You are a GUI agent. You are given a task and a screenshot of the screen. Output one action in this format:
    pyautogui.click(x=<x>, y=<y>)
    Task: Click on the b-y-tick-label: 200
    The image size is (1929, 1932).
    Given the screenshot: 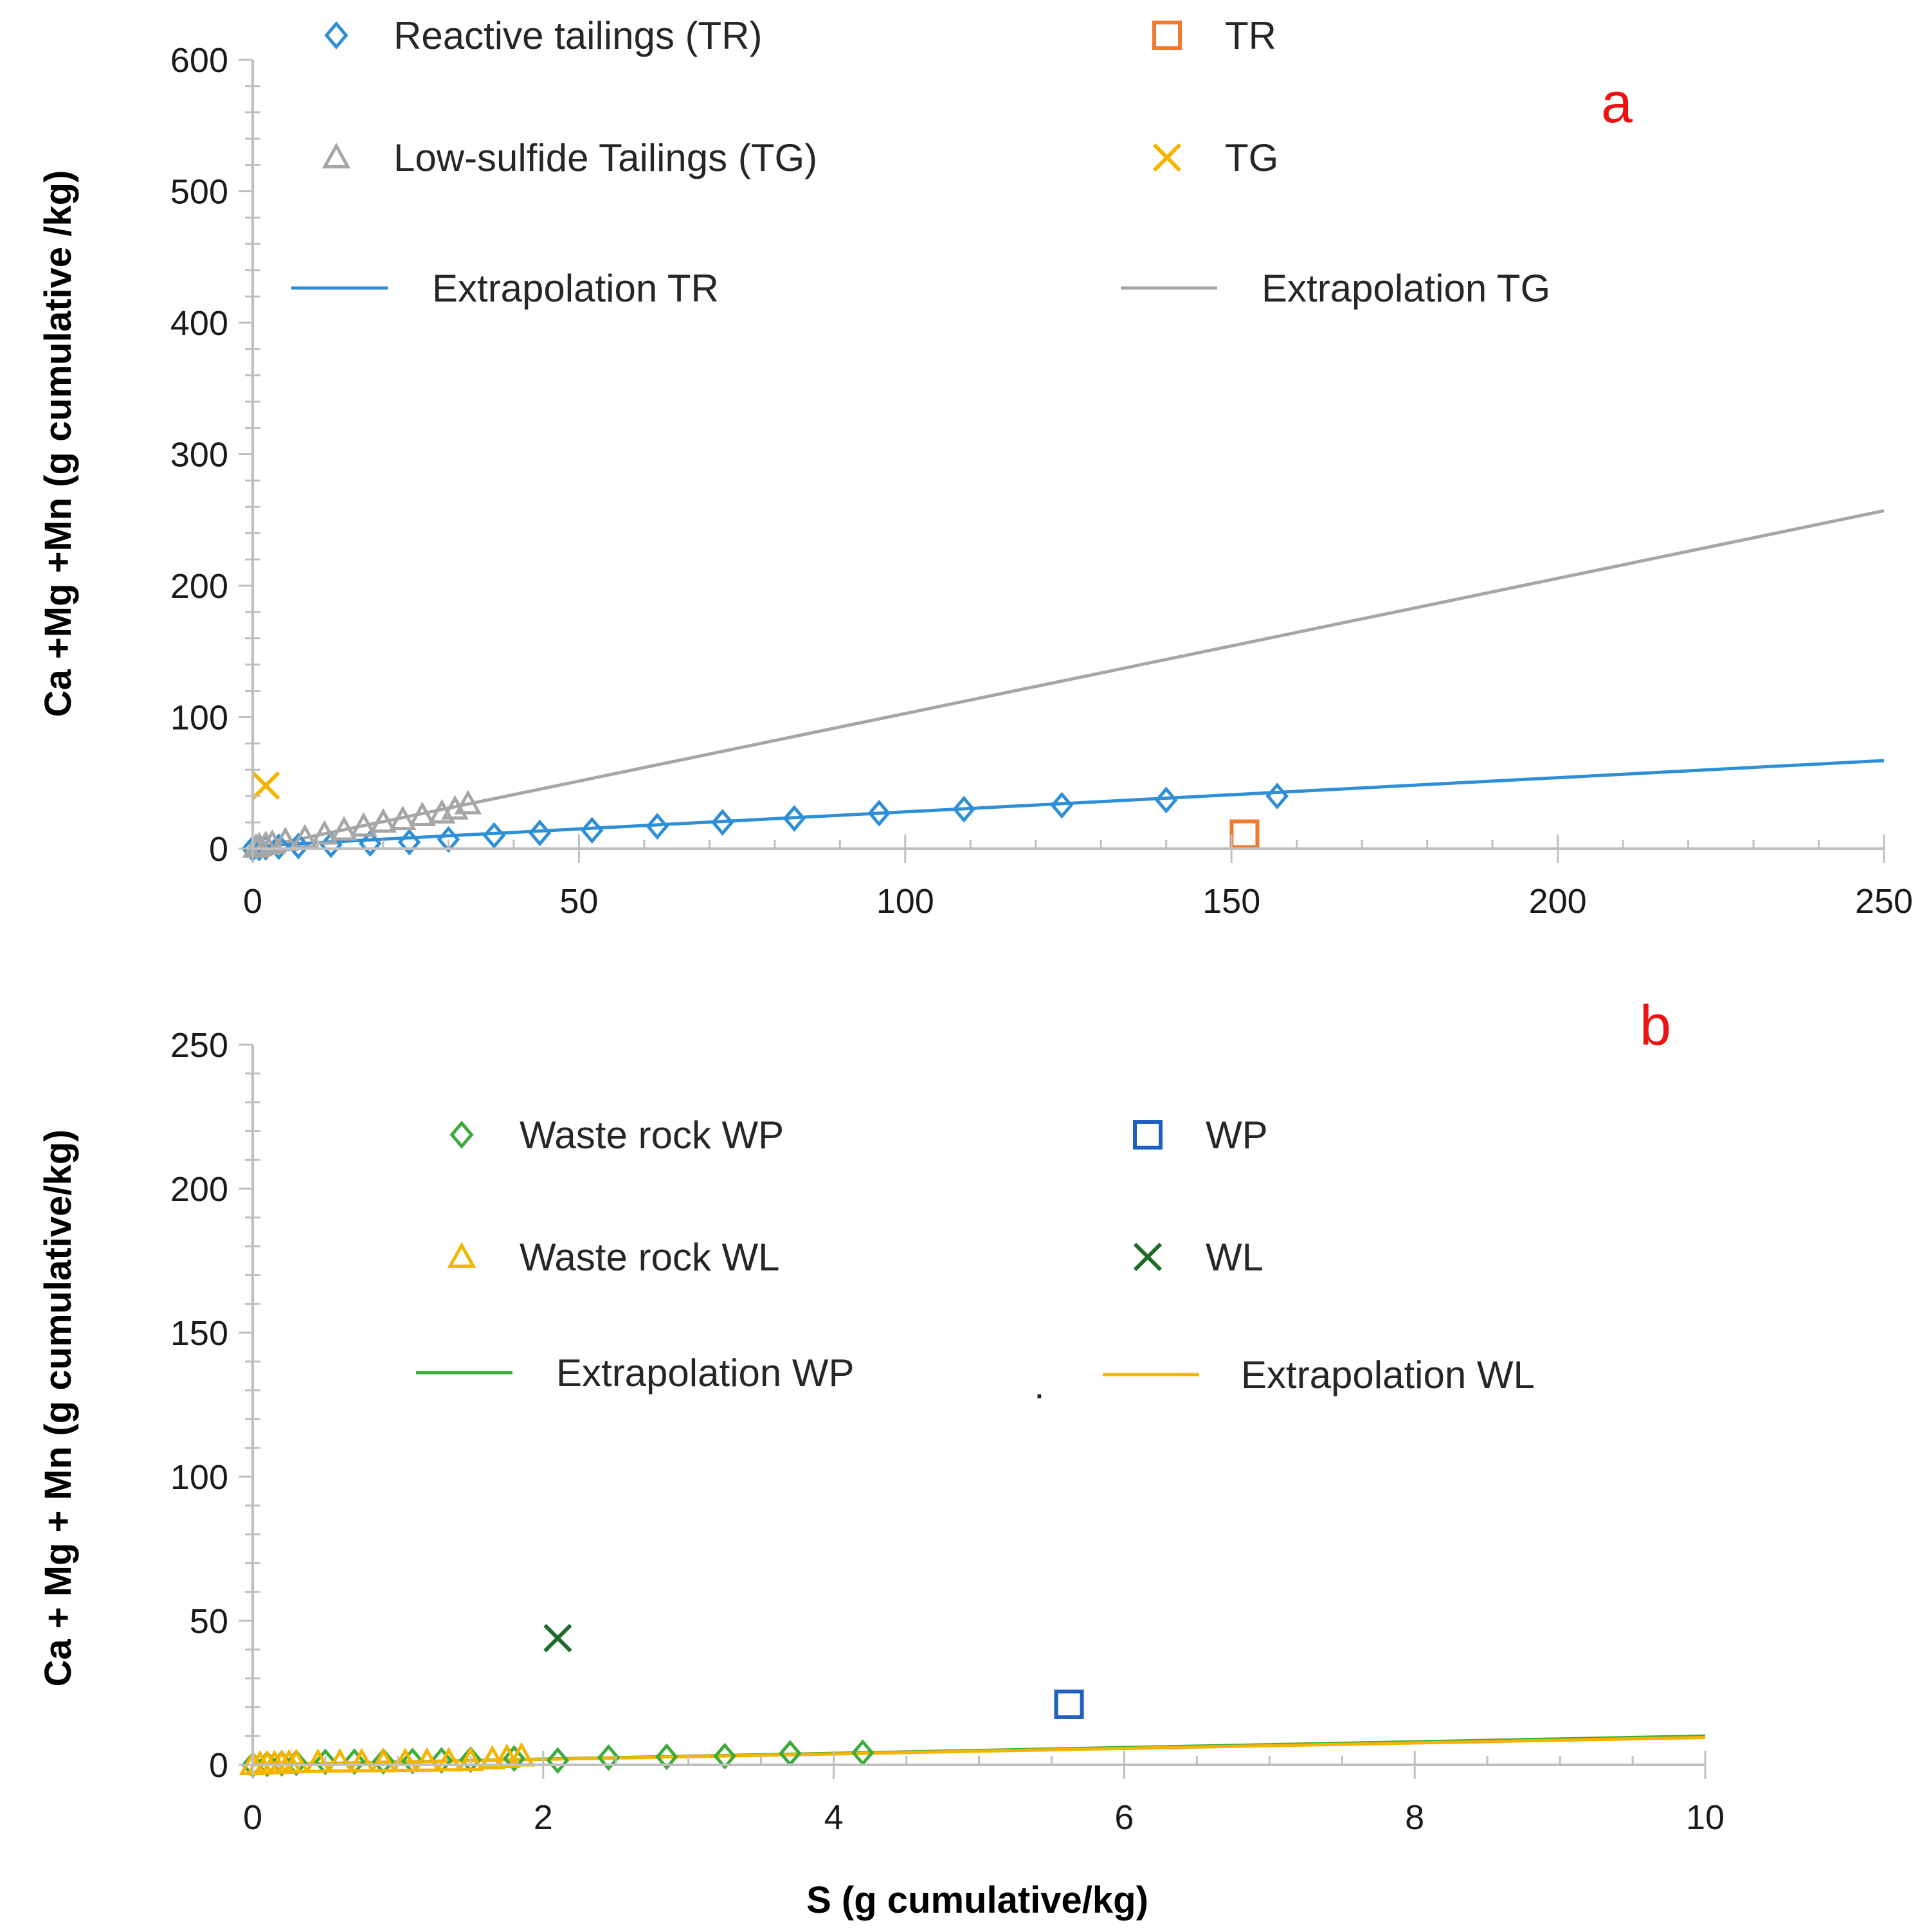 What is the action you would take?
    pyautogui.click(x=199, y=1189)
    